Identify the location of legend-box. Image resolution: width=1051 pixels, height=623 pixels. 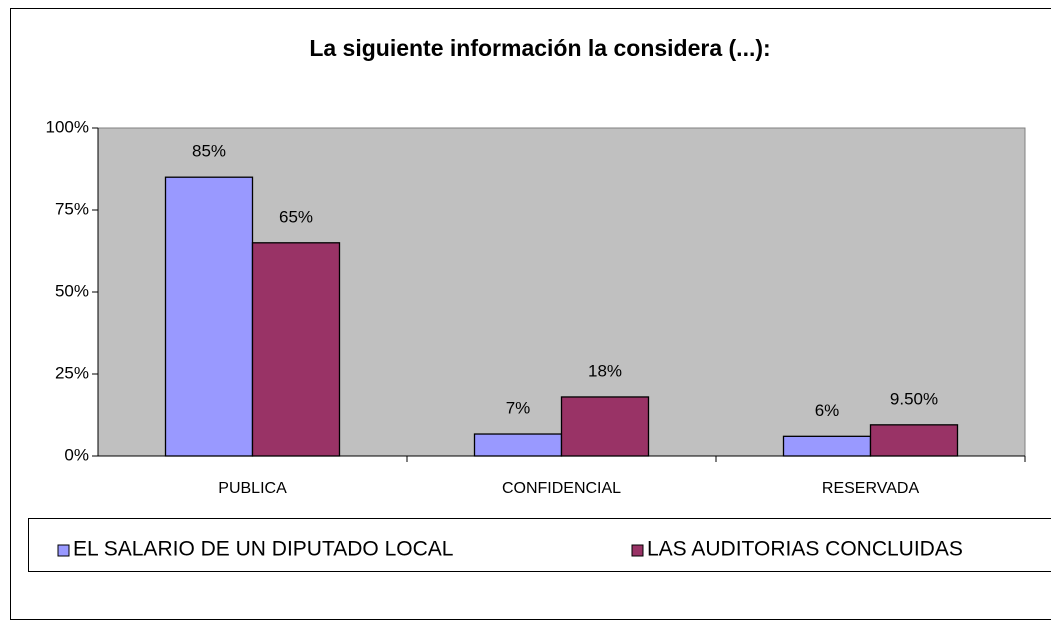
(539, 545).